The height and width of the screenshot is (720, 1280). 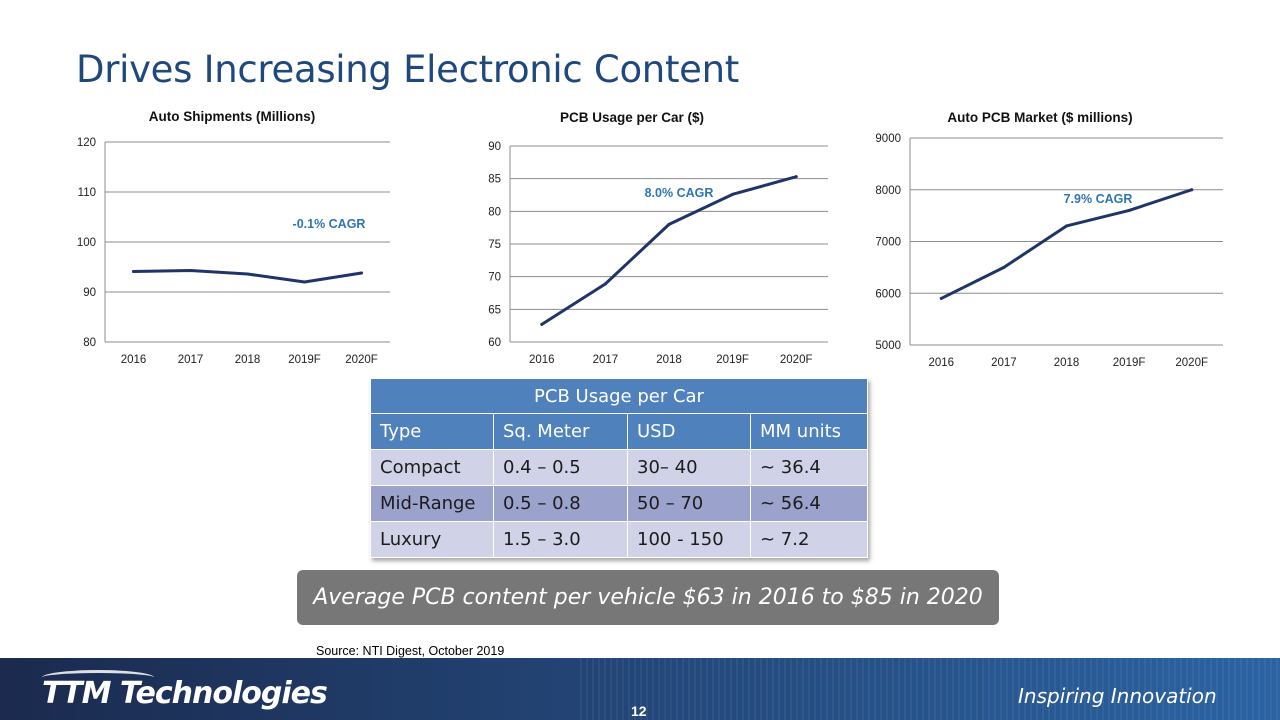 What do you see at coordinates (432, 431) in the screenshot?
I see `table-header-type: Type` at bounding box center [432, 431].